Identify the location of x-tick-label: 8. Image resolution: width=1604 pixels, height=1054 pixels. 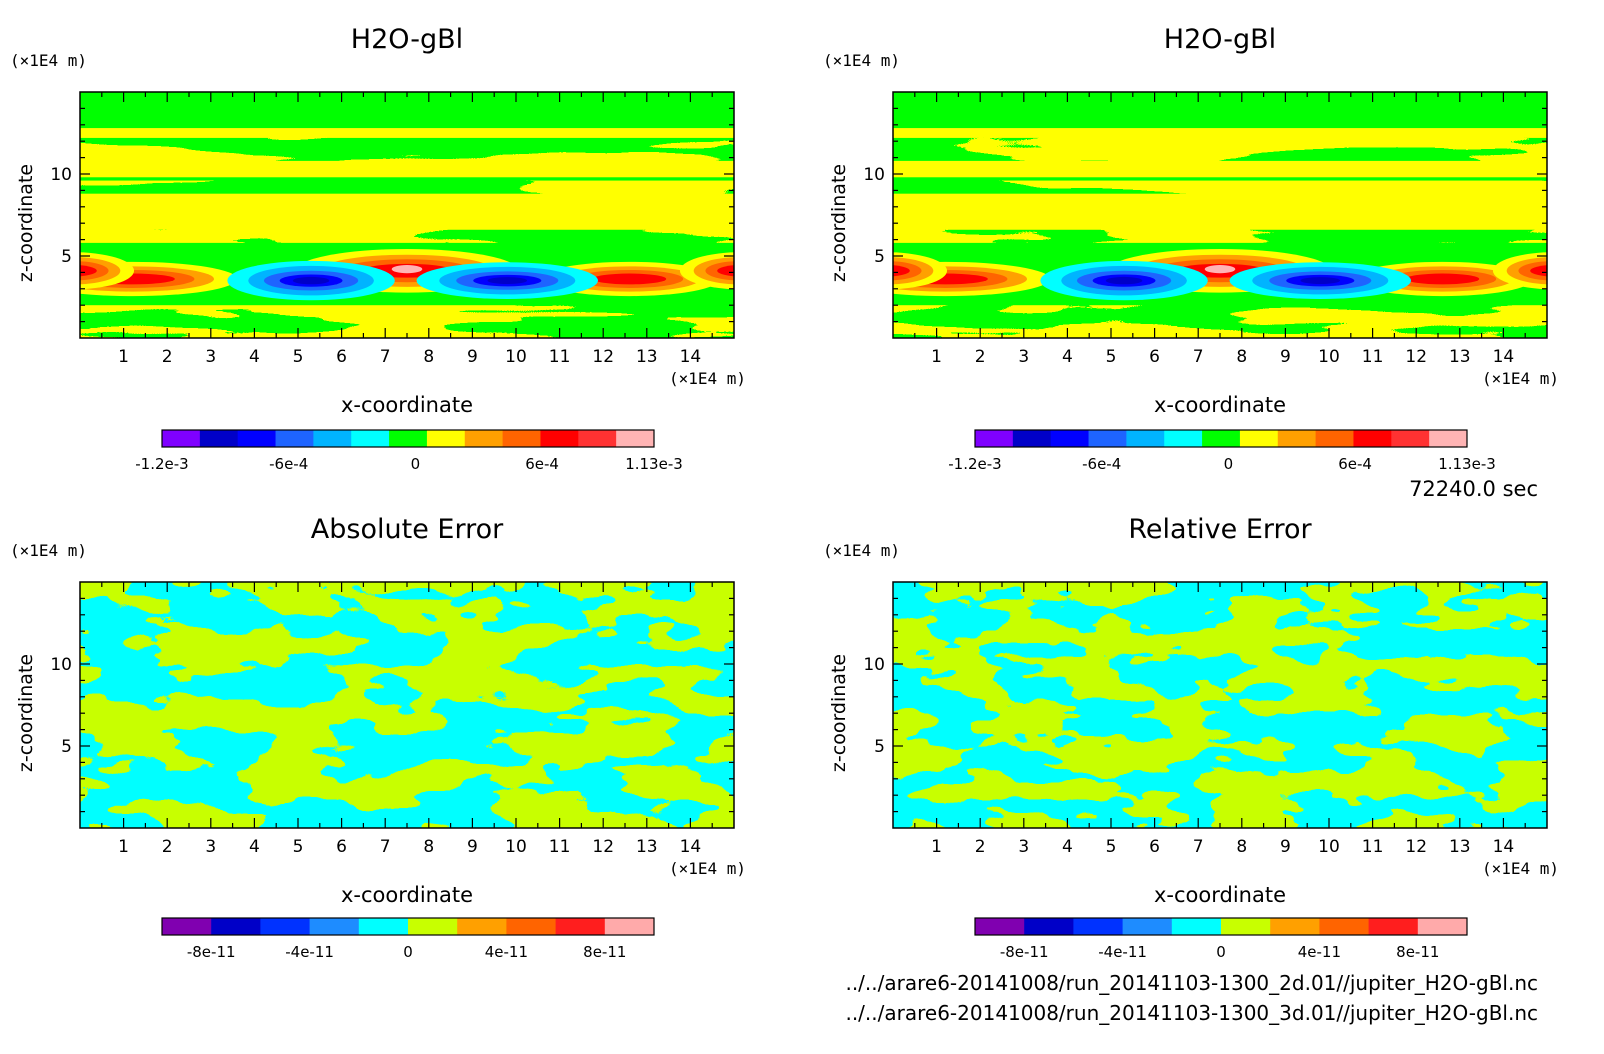
(1241, 357).